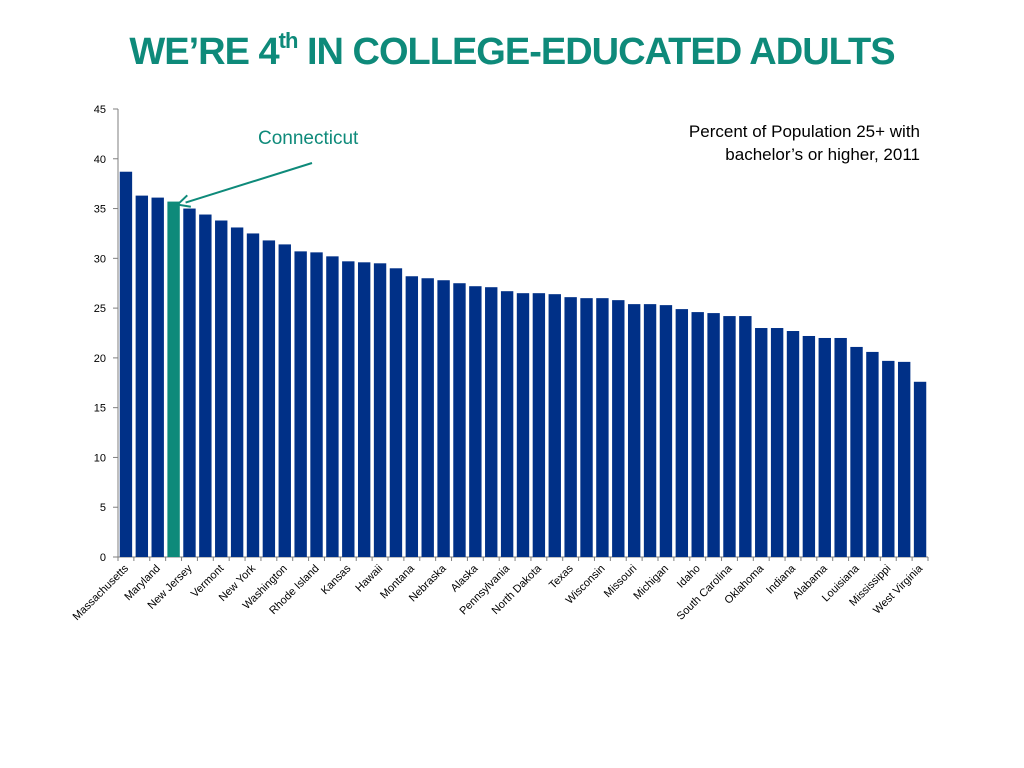 Image resolution: width=1024 pixels, height=768 pixels. What do you see at coordinates (173, 379) in the screenshot?
I see `bar-highlight` at bounding box center [173, 379].